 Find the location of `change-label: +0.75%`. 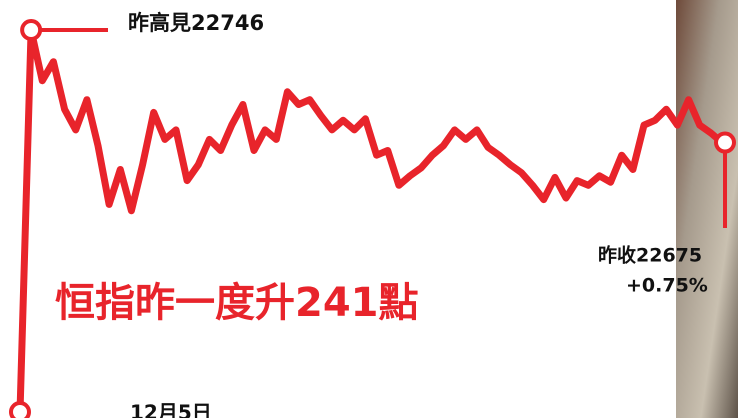

change-label: +0.75% is located at coordinates (667, 286).